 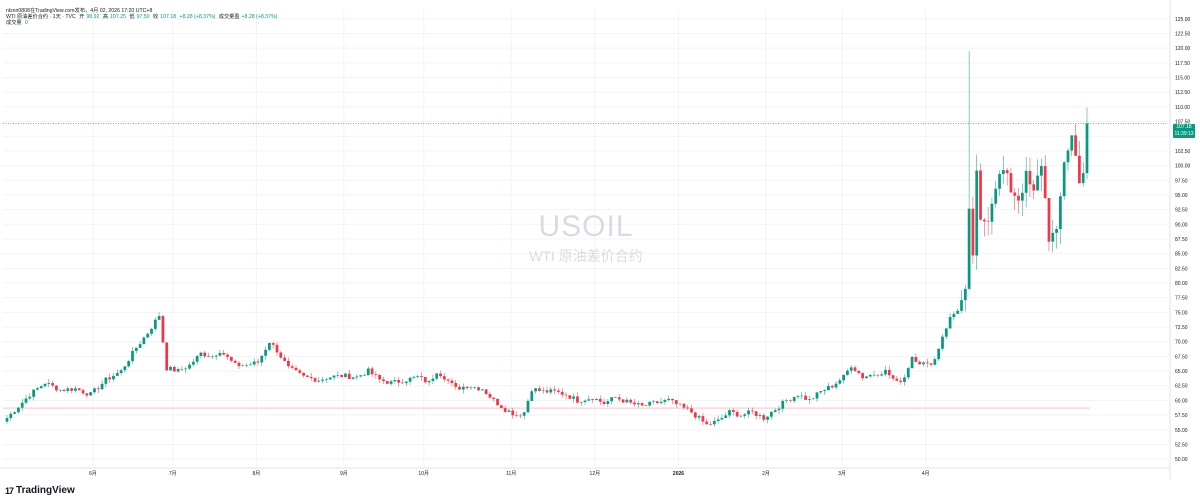 I want to click on y-tick-label: 100.00, so click(x=1183, y=167).